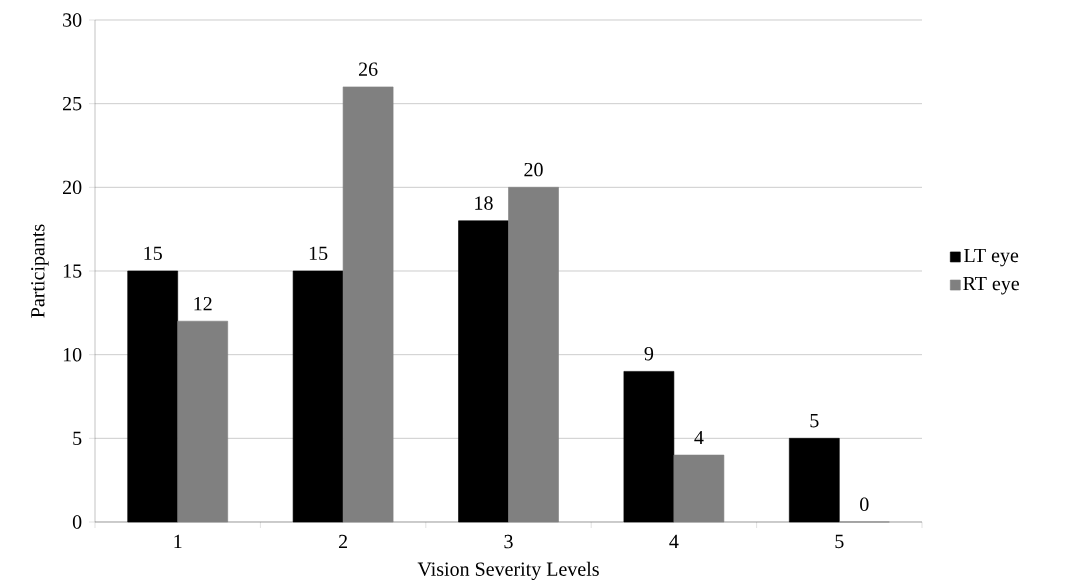 This screenshot has width=1077, height=584. What do you see at coordinates (649, 353) in the screenshot?
I see `data-label: 9` at bounding box center [649, 353].